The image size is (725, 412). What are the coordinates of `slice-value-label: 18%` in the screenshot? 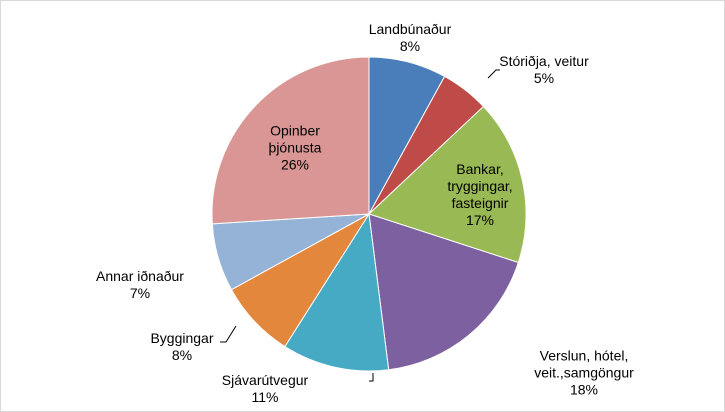 It's located at (584, 389).